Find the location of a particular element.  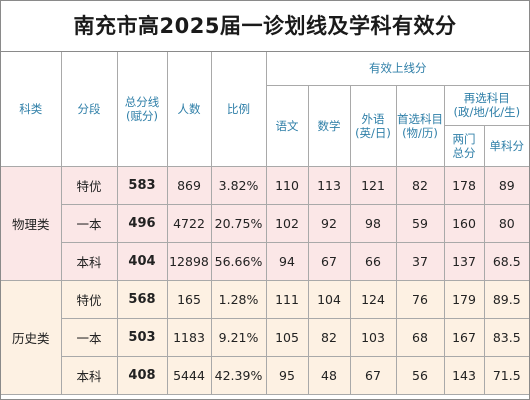

cell-foreign: 66 is located at coordinates (373, 261).